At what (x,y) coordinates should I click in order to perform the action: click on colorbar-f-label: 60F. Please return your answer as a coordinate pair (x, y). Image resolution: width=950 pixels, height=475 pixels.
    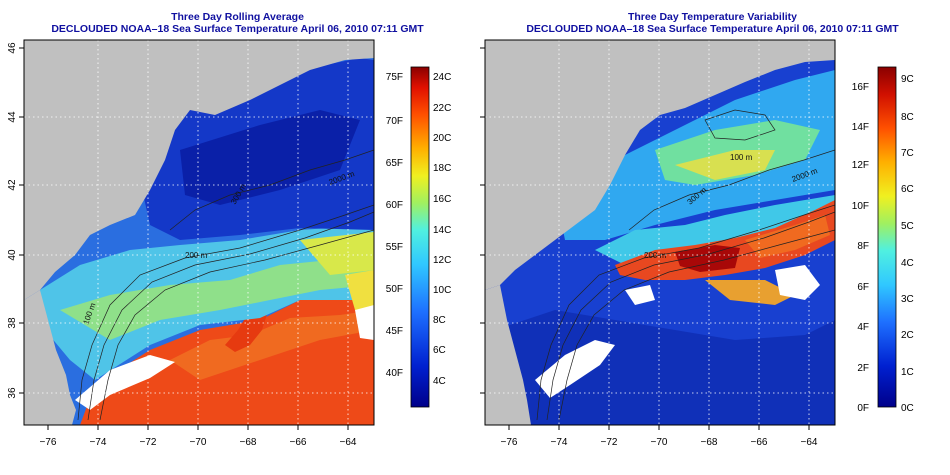
    Looking at the image, I should click on (394, 205).